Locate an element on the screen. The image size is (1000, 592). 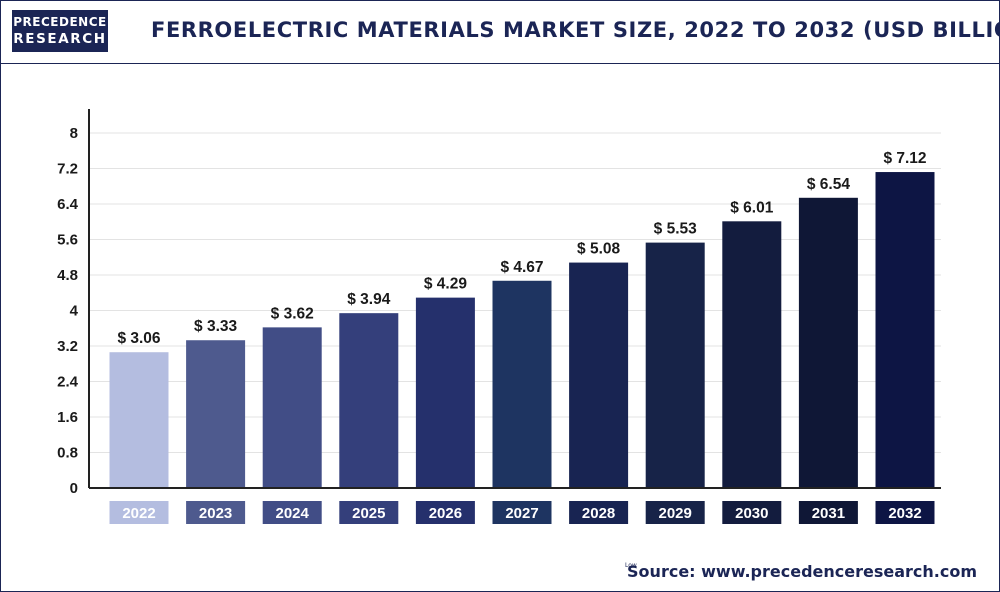
bar-2024 is located at coordinates (292, 407).